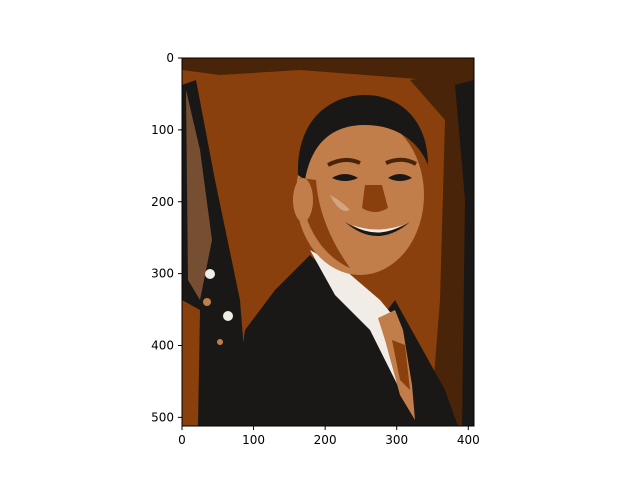  I want to click on y-tick-label: 0, so click(170, 58).